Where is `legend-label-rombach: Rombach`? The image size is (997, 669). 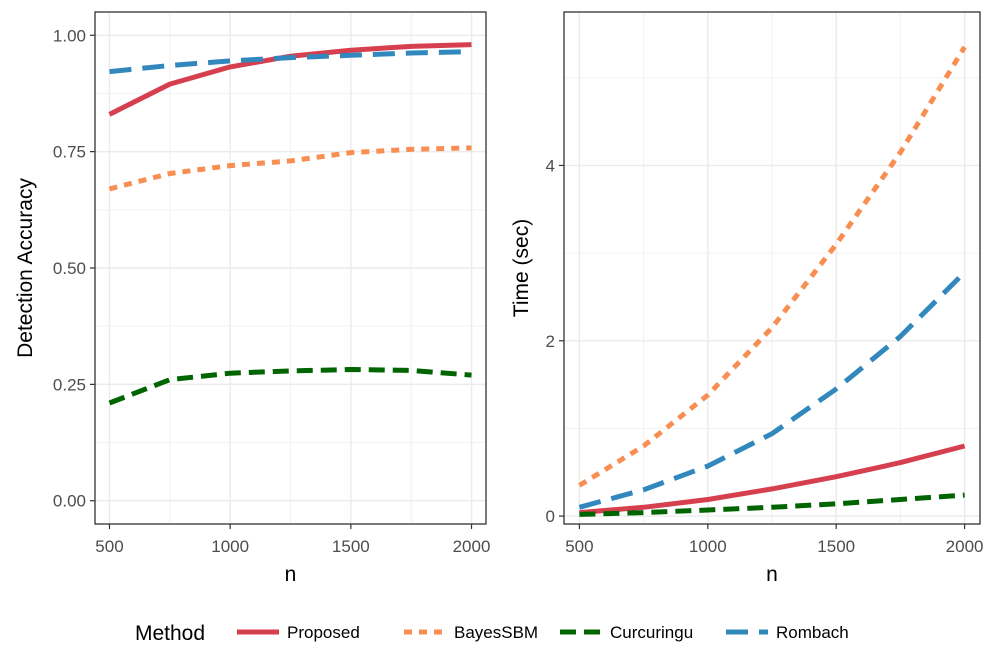 legend-label-rombach: Rombach is located at coordinates (812, 632).